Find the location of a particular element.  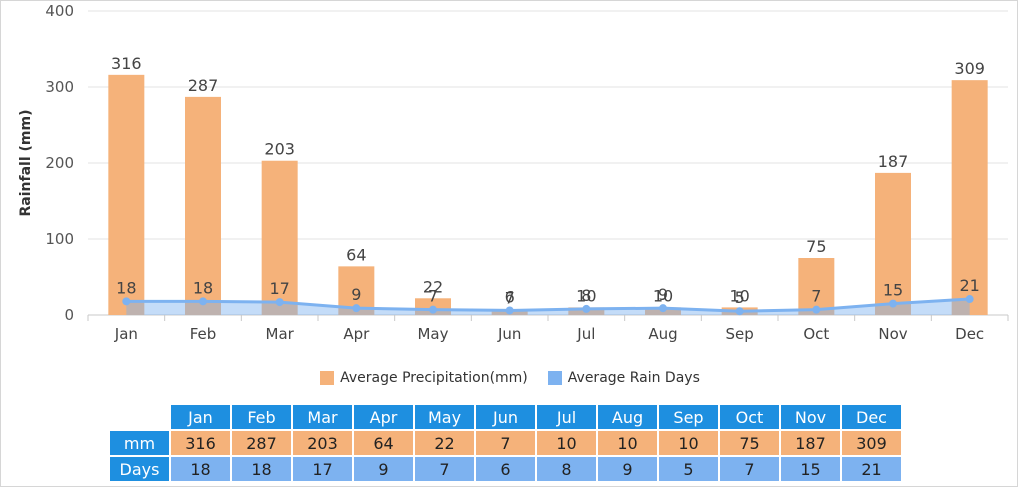

table-header-cell: Oct is located at coordinates (749, 417).